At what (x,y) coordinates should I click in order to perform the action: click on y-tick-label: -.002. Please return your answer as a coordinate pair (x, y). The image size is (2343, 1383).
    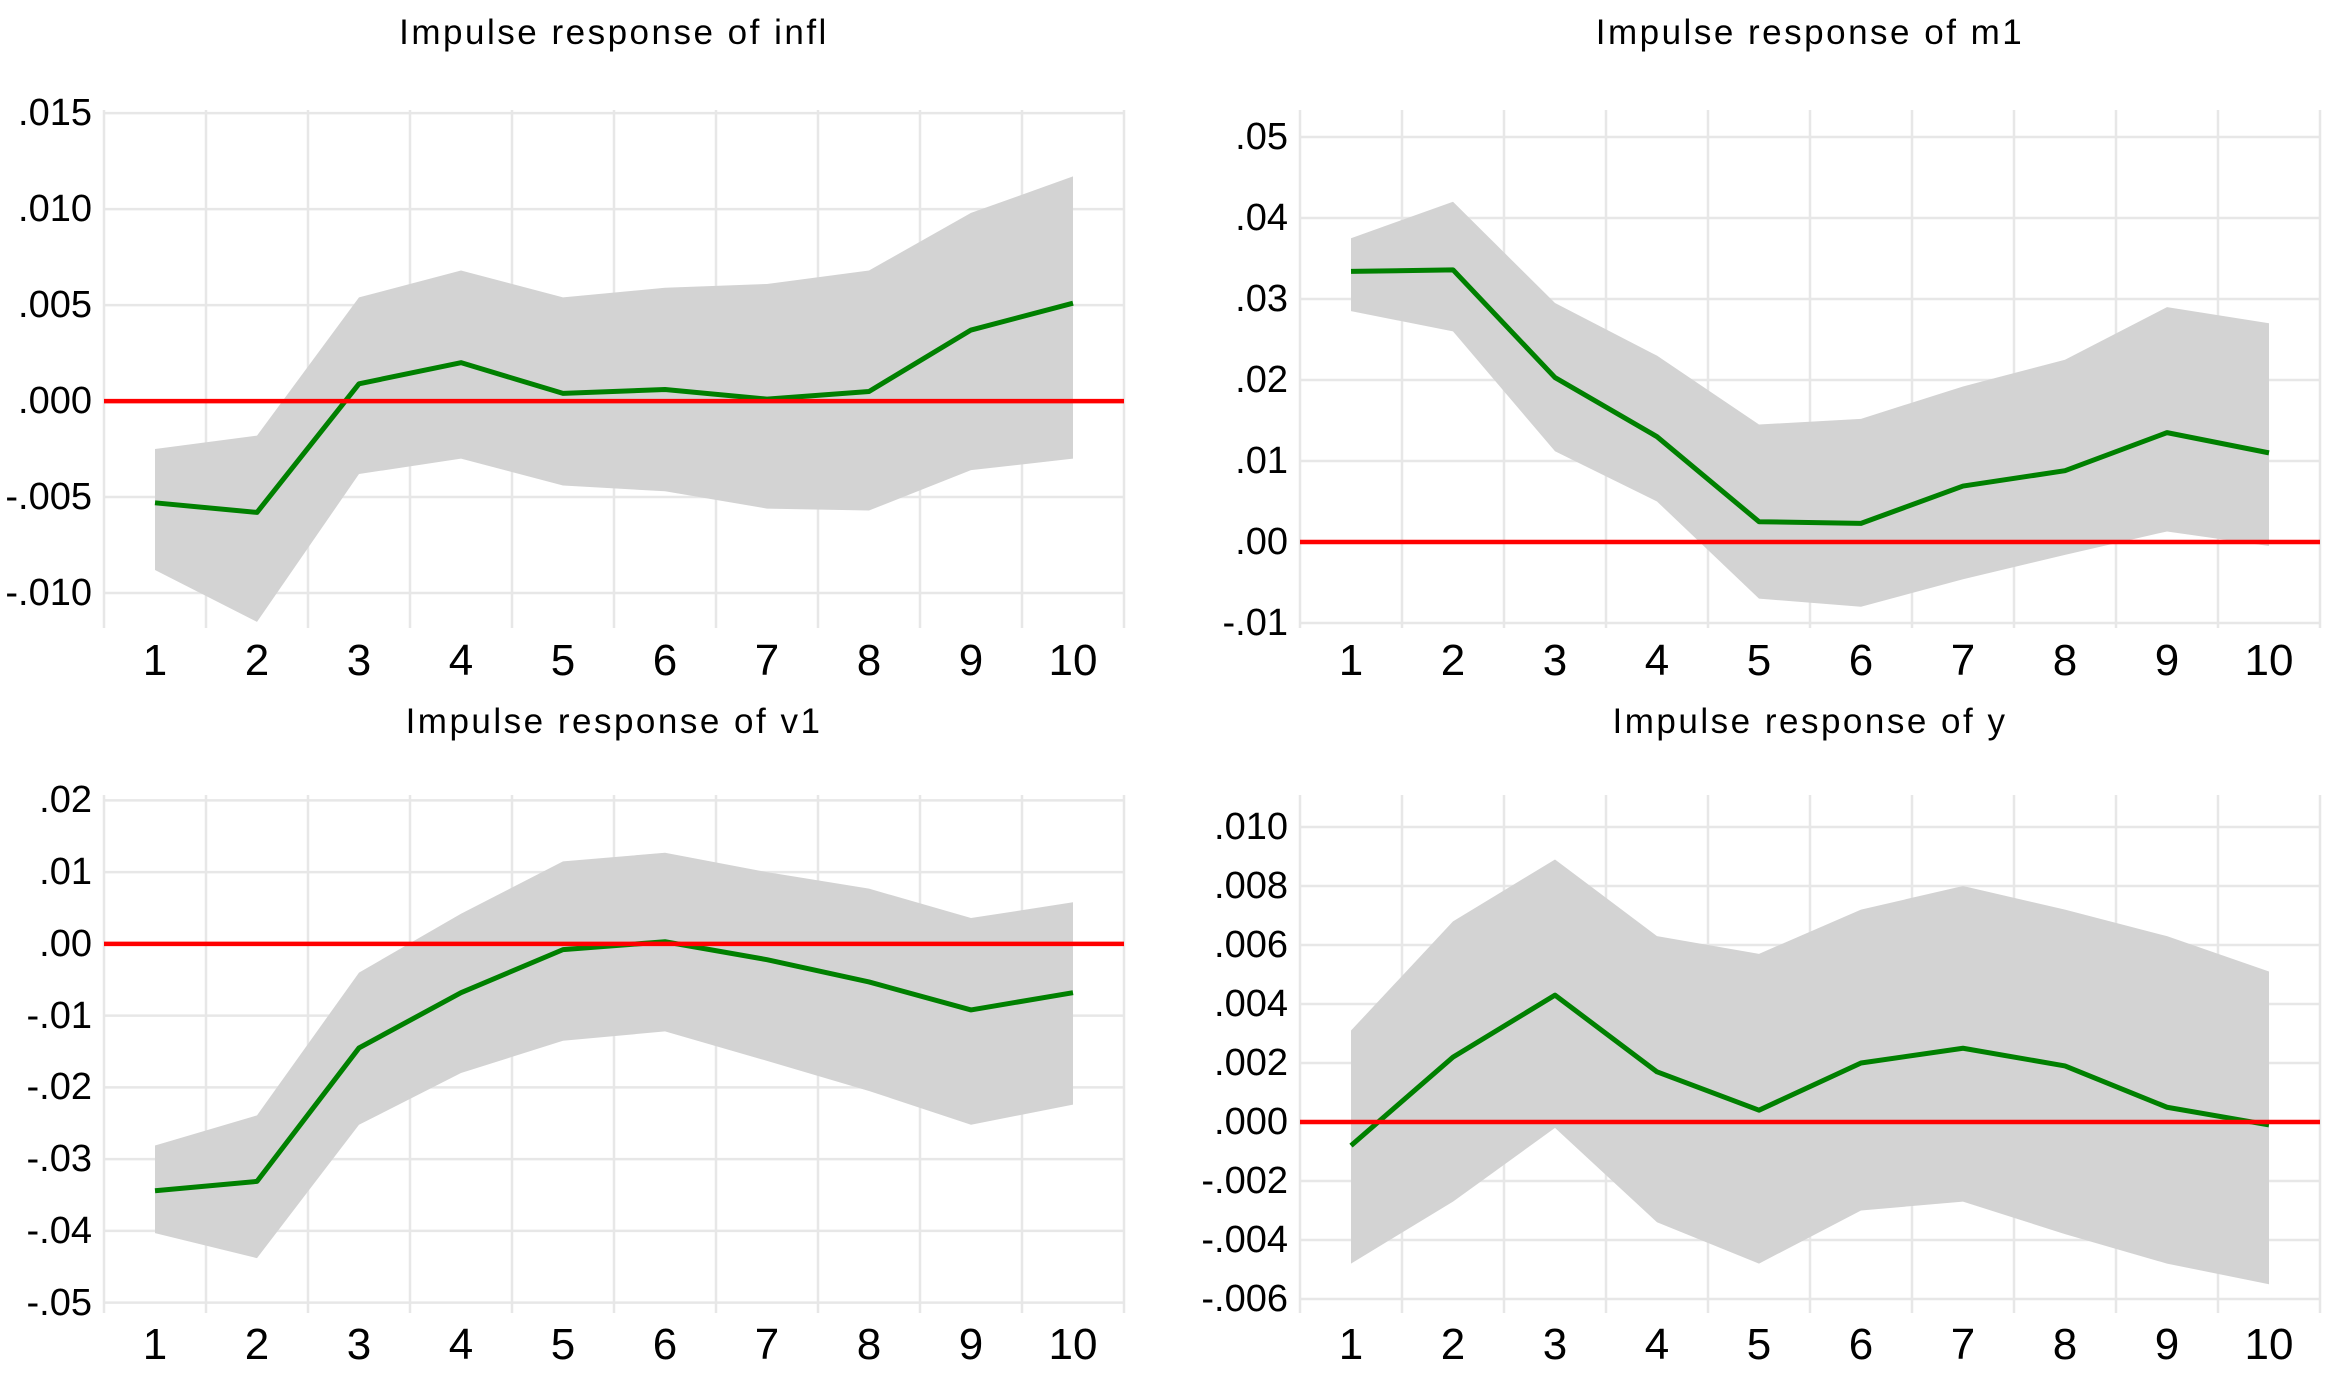
    Looking at the image, I should click on (1244, 1180).